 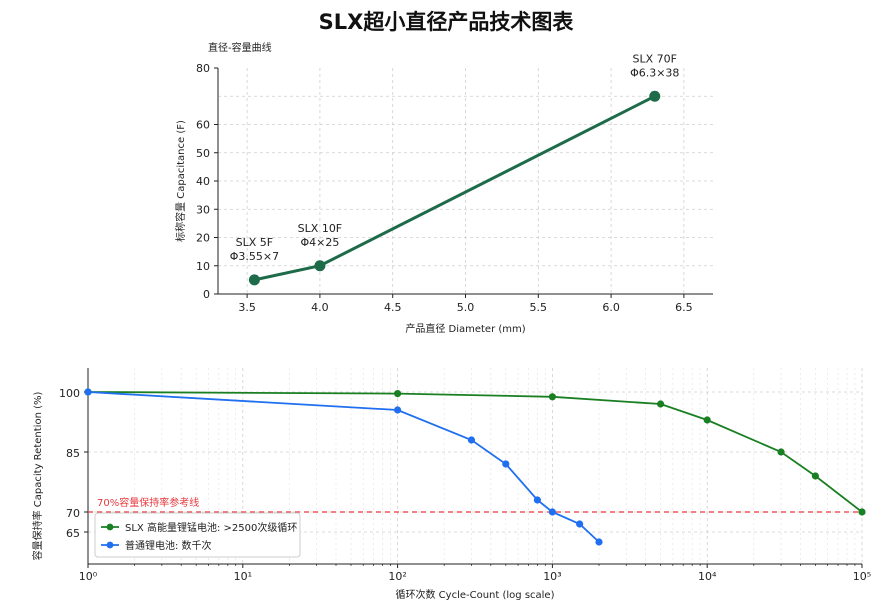 What do you see at coordinates (319, 242) in the screenshot?
I see `annotation-size: Φ4×25` at bounding box center [319, 242].